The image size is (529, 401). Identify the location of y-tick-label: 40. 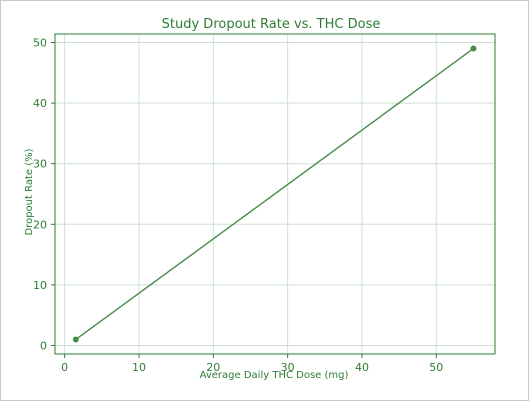
(40, 103).